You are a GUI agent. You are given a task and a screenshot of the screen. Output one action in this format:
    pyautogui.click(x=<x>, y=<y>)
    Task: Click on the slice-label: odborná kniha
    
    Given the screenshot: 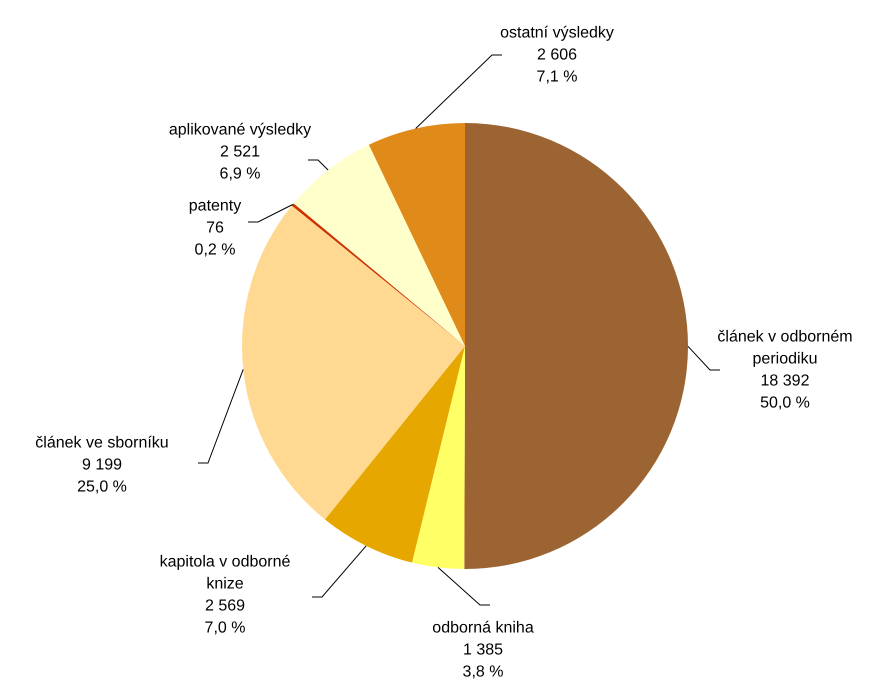 What is the action you would take?
    pyautogui.click(x=483, y=627)
    